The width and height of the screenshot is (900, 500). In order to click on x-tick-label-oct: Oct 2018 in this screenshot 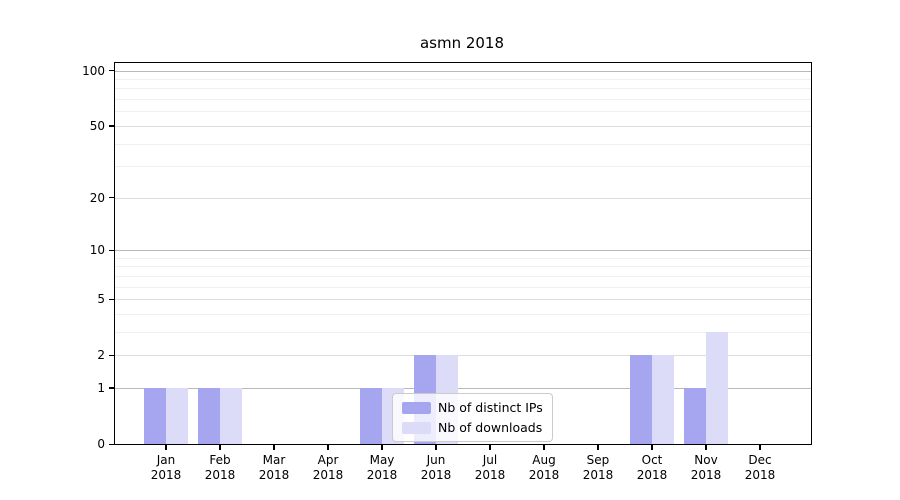, I will do `click(652, 467)`.